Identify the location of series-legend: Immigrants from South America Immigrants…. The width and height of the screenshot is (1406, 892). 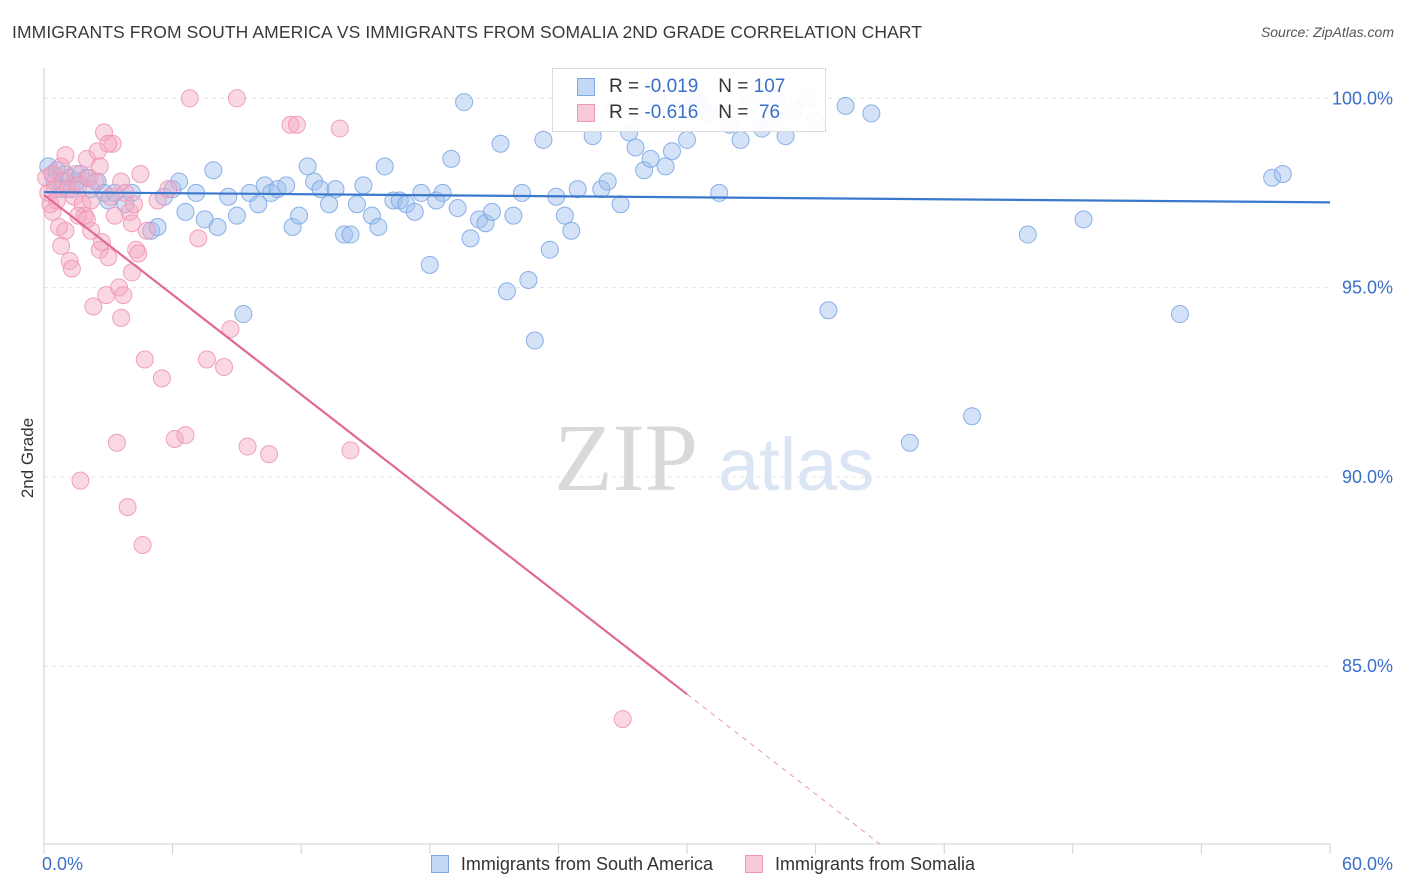
(703, 864).